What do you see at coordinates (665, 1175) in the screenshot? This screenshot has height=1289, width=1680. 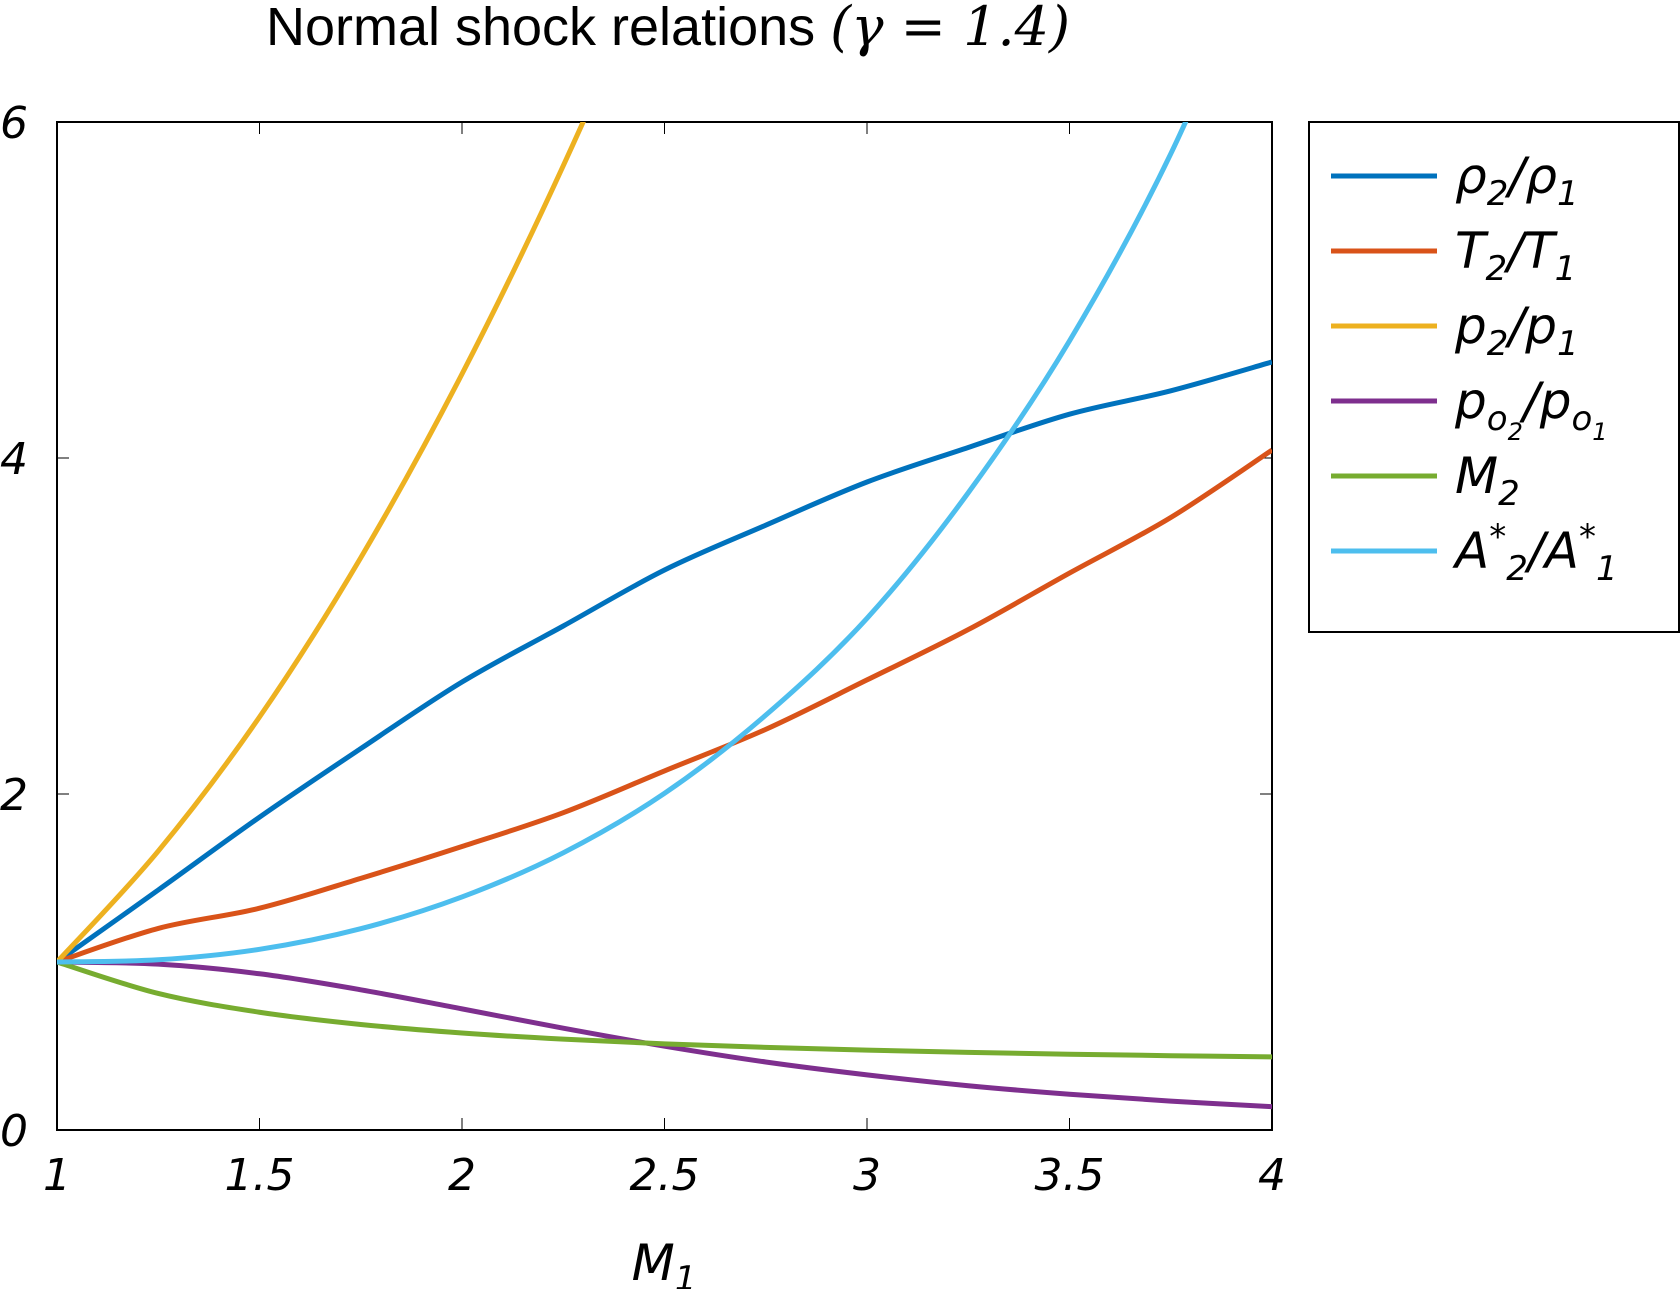 I see `x-tick-label: 2.5` at bounding box center [665, 1175].